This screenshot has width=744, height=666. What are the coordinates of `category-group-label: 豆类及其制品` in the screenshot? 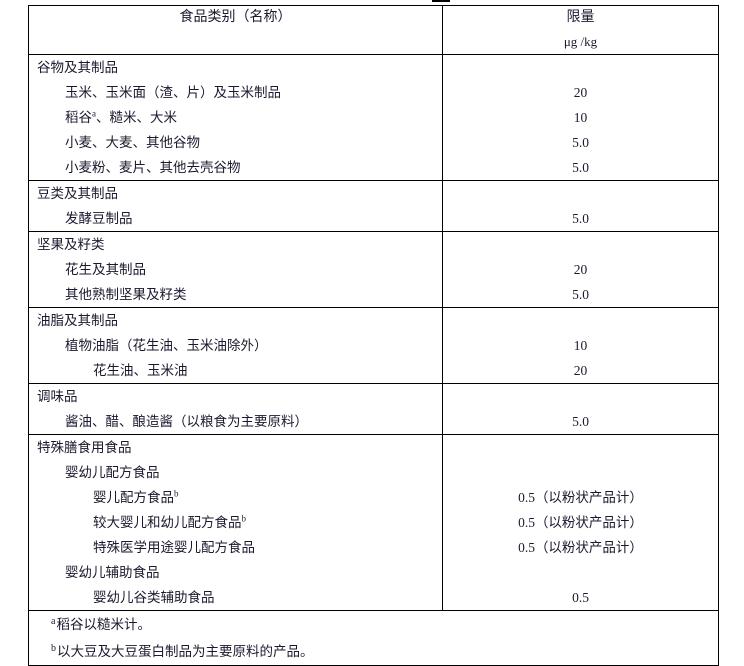 It's located at (77, 193).